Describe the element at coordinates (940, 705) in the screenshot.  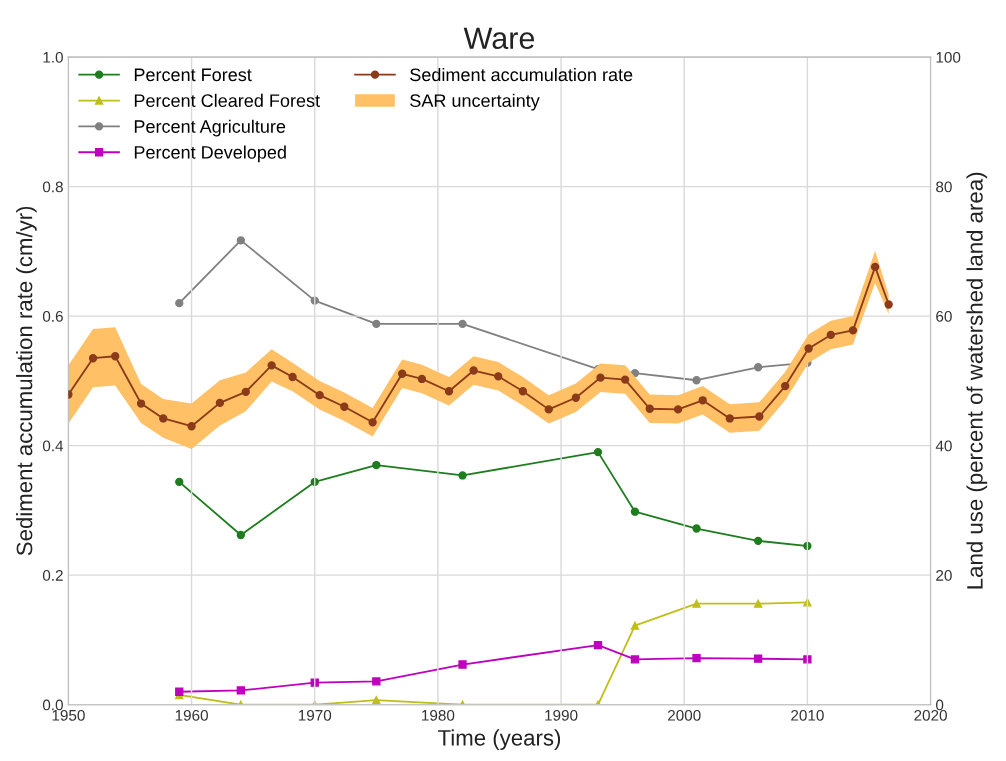
I see `y2-tick-label: 0` at that location.